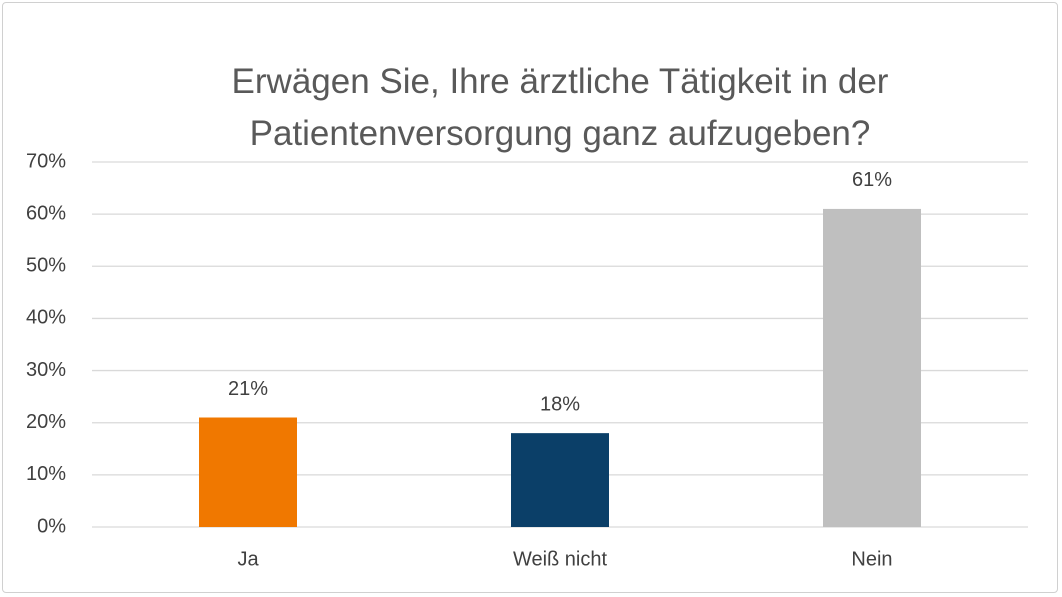 The image size is (1062, 597). I want to click on y-tick-label: 40%, so click(46, 318).